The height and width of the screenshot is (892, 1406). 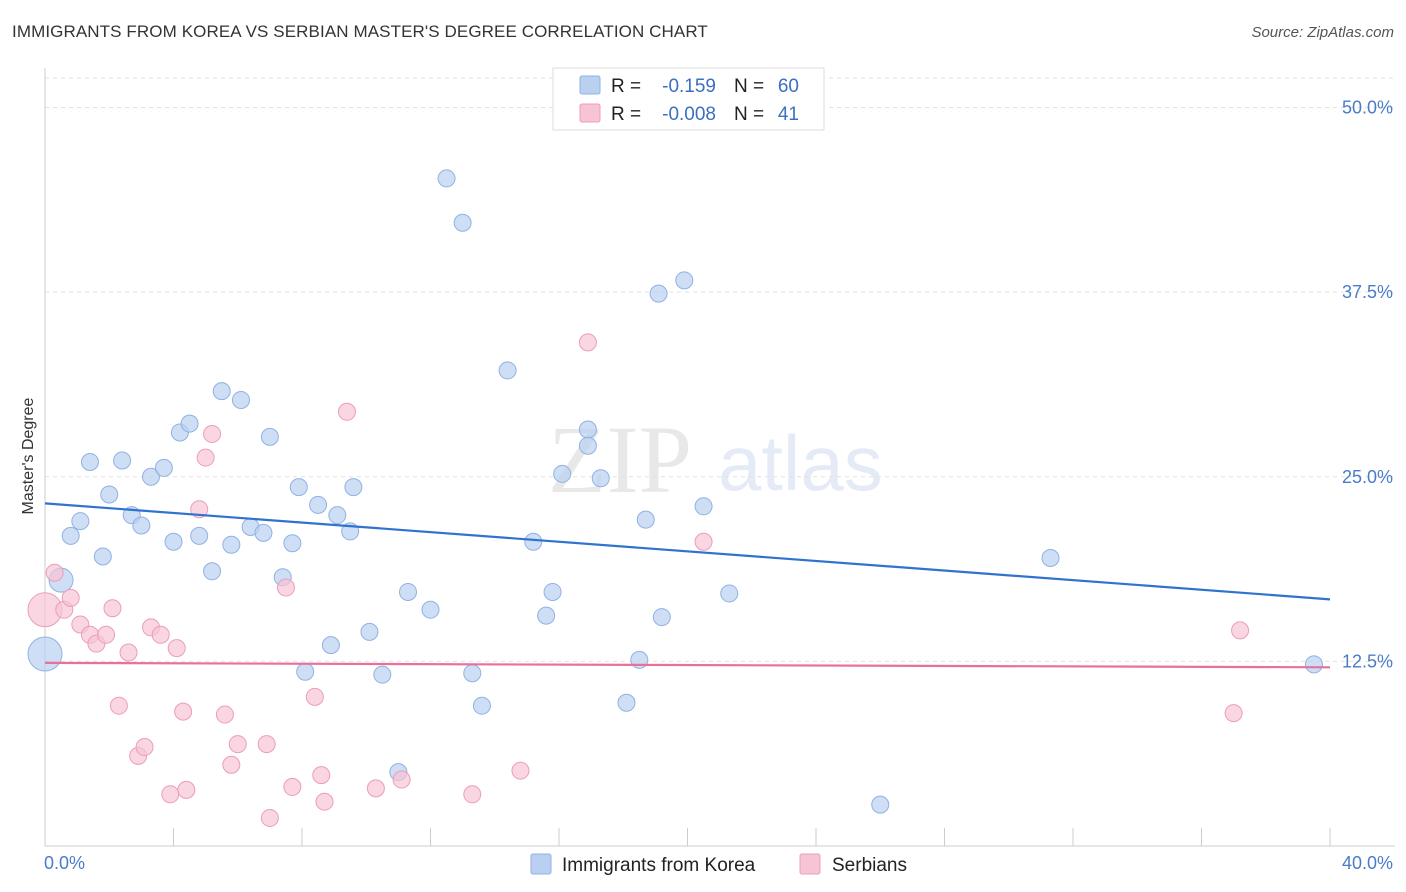 What do you see at coordinates (1322, 32) in the screenshot?
I see `chart-source: Source: ZipAtlas.com` at bounding box center [1322, 32].